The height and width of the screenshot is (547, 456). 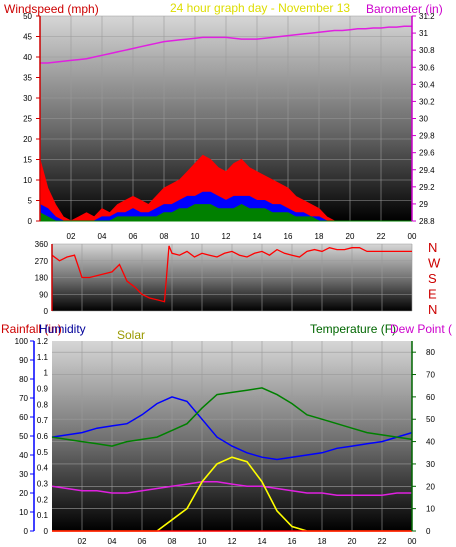 What do you see at coordinates (430, 442) in the screenshot?
I see `temperature-tick-label: 40` at bounding box center [430, 442].